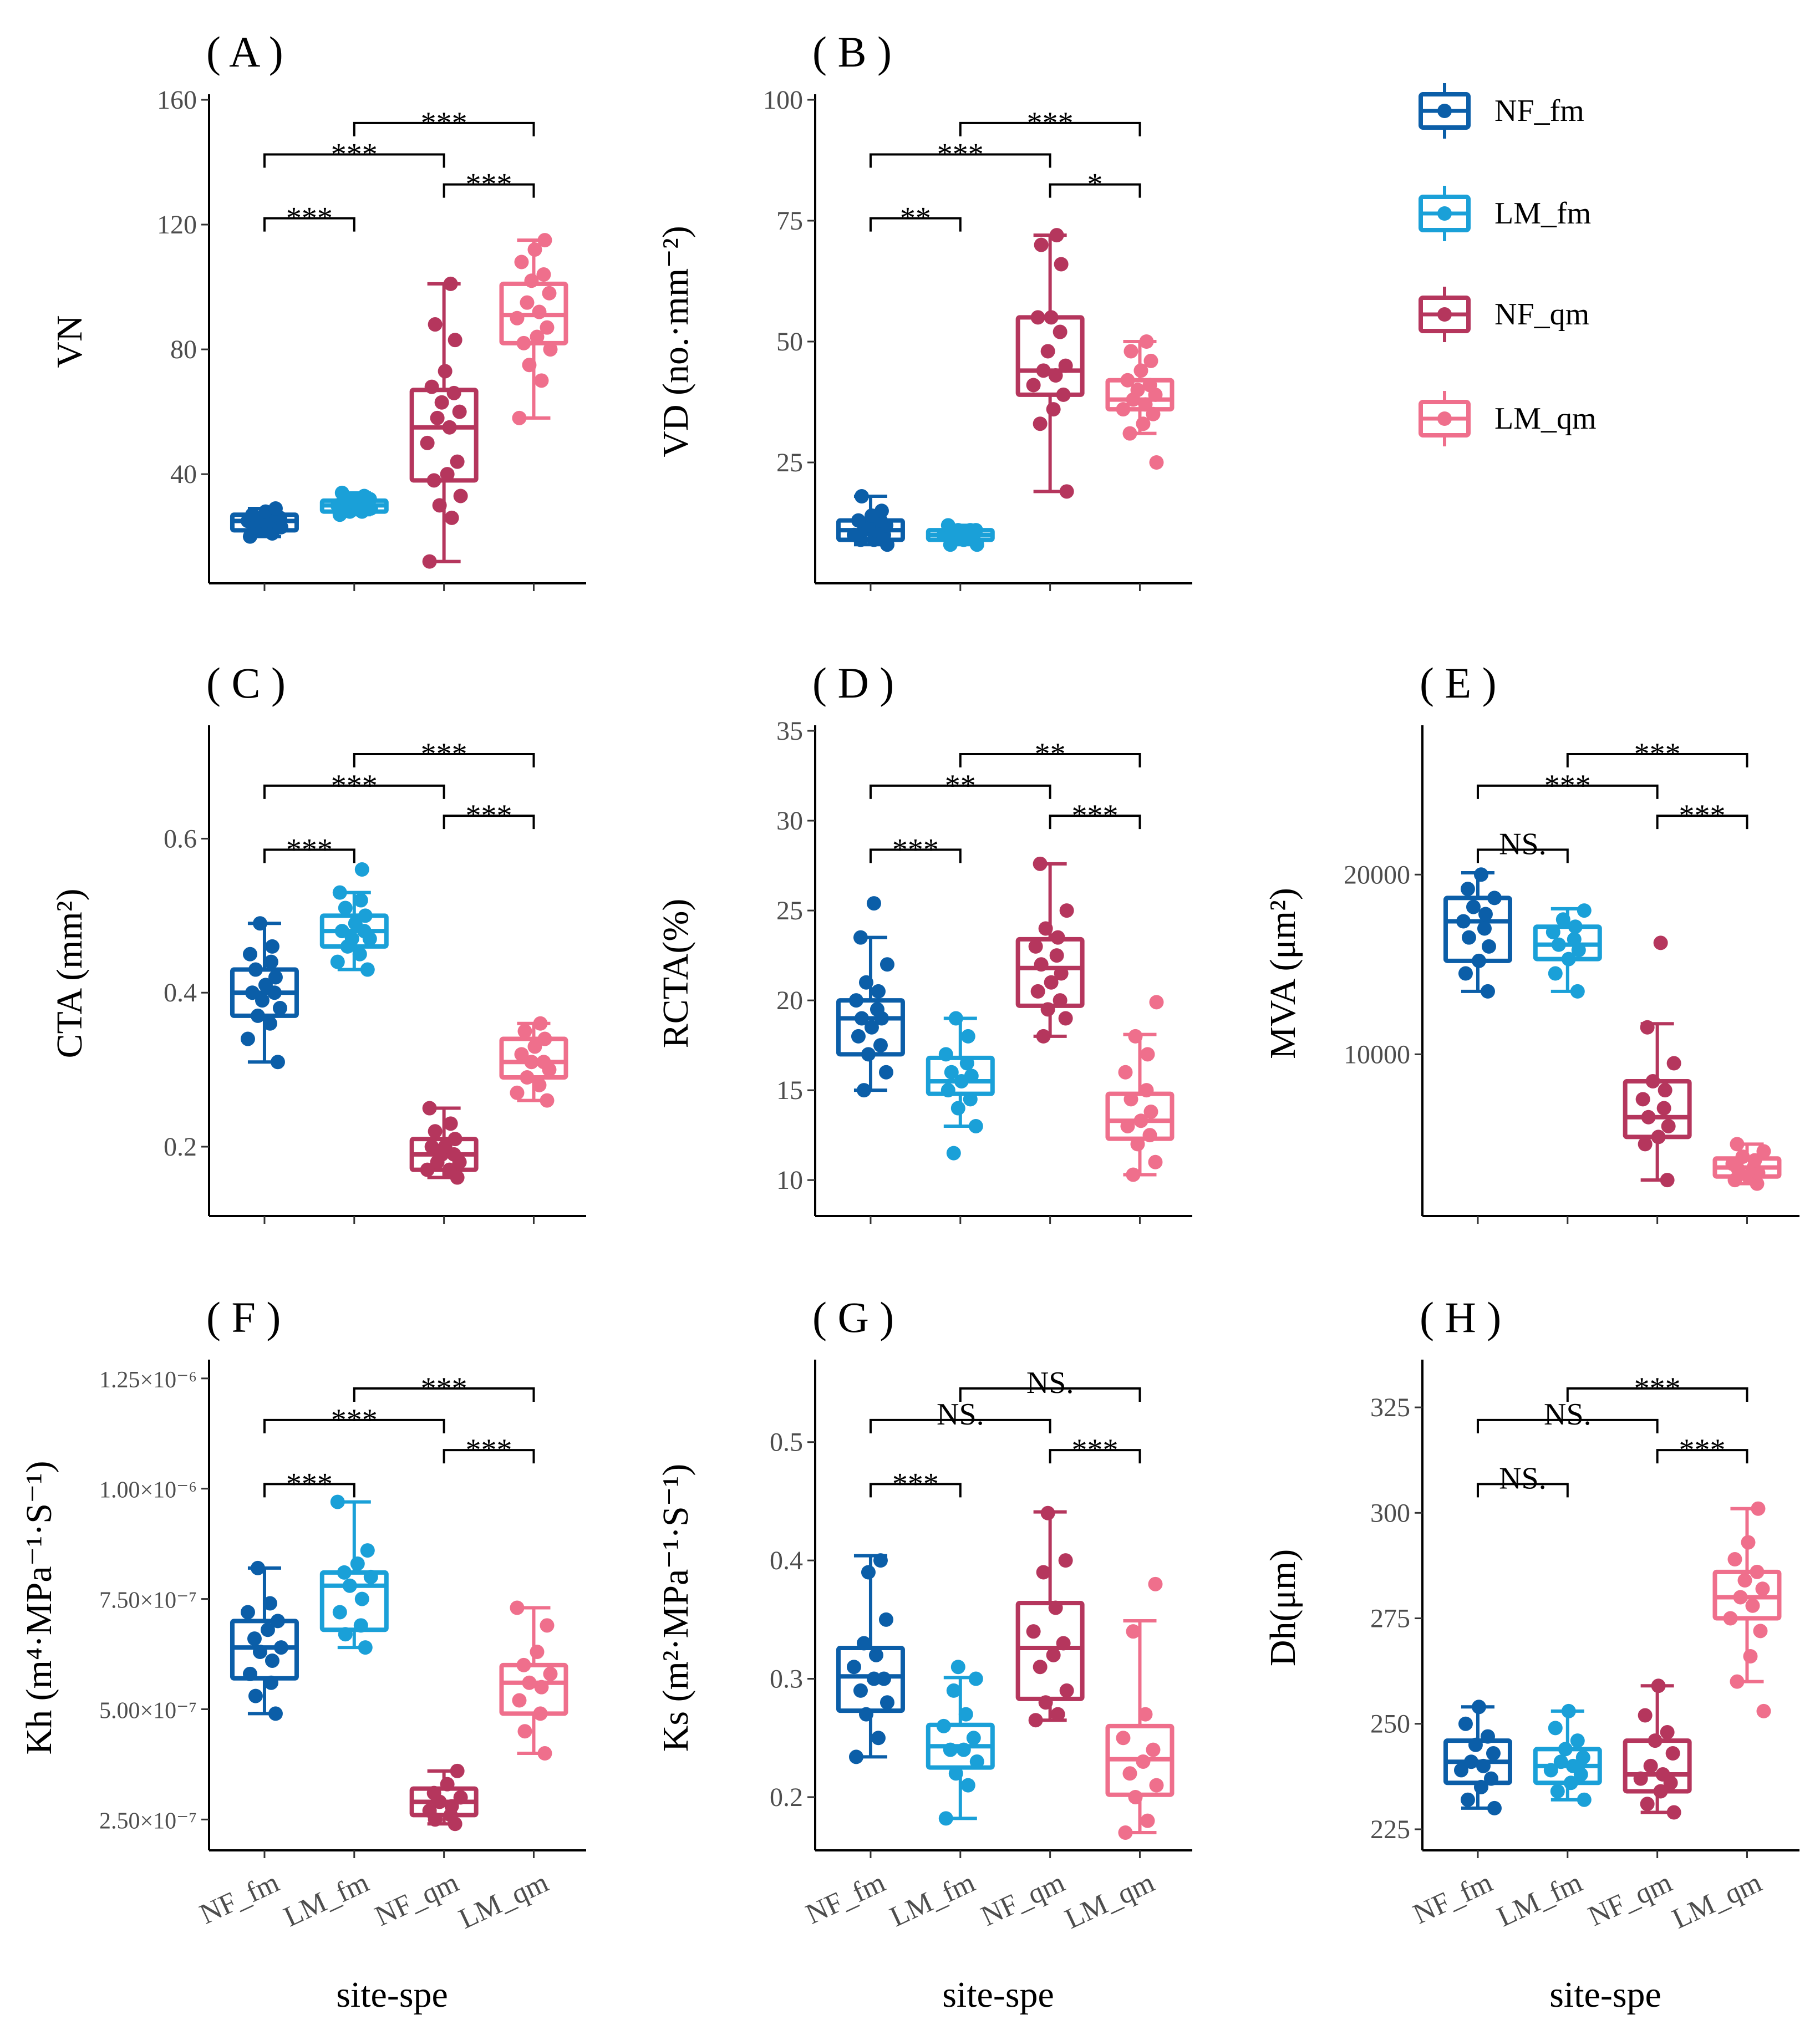 Image resolution: width=1820 pixels, height=2040 pixels. I want to click on significance-label: **, so click(915, 218).